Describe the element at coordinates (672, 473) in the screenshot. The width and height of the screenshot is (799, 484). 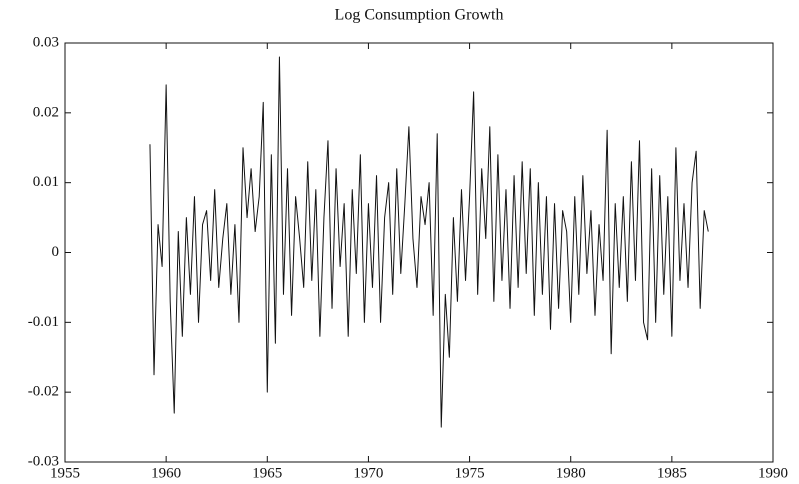
I see `x-tick-label: 1985` at that location.